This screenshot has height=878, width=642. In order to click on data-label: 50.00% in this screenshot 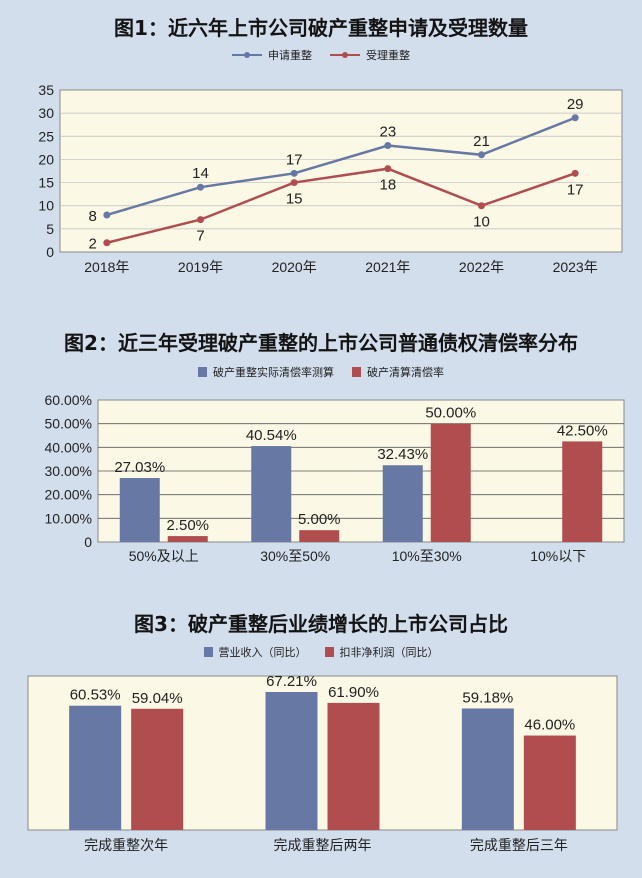, I will do `click(450, 413)`.